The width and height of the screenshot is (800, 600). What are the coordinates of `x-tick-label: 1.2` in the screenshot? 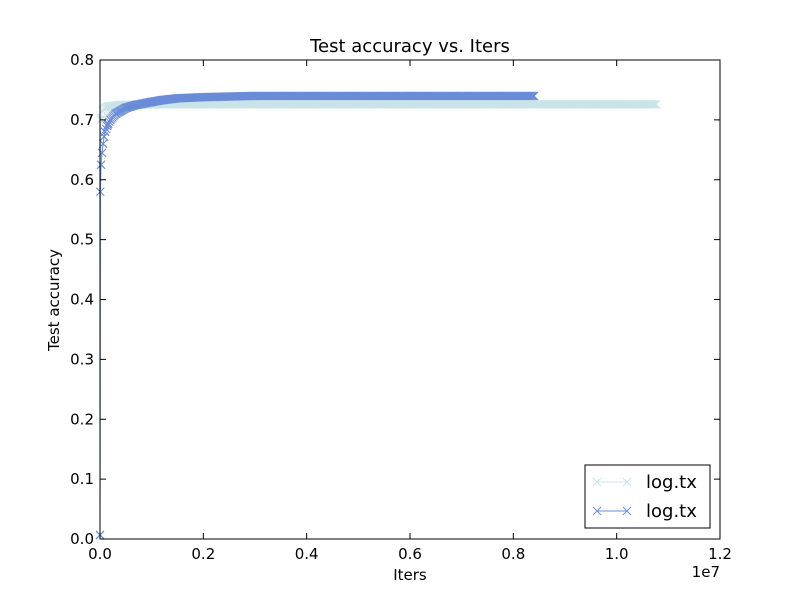 It's located at (720, 554).